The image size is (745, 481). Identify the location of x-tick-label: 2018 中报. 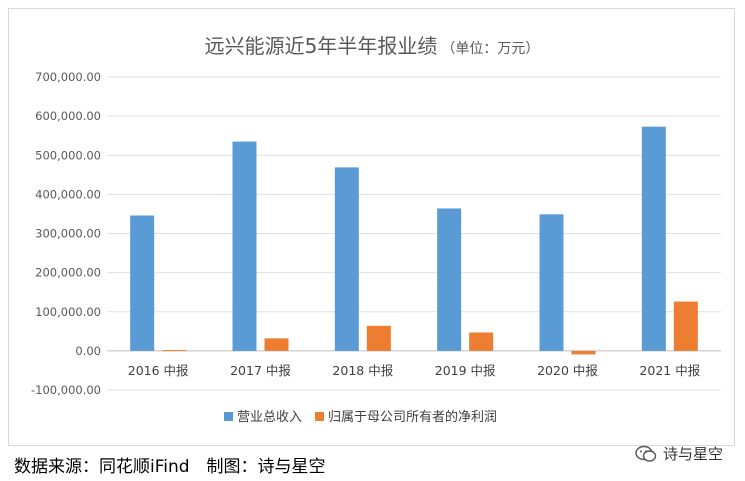
(362, 370).